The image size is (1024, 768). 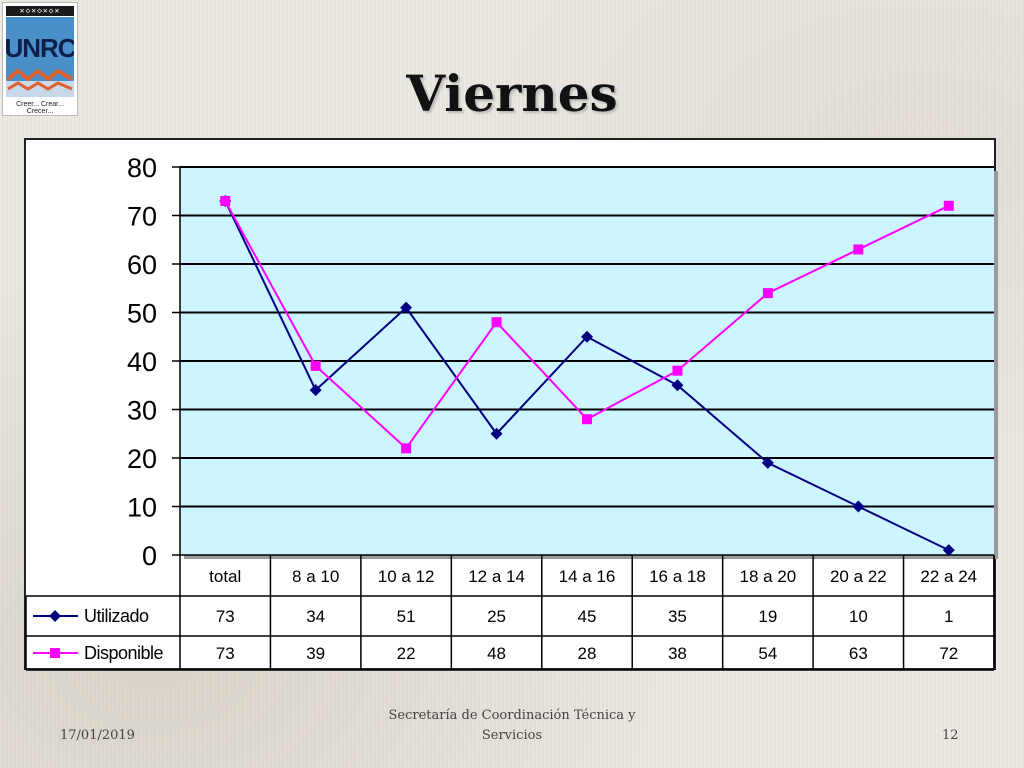 What do you see at coordinates (142, 508) in the screenshot?
I see `y-tick-label: 10` at bounding box center [142, 508].